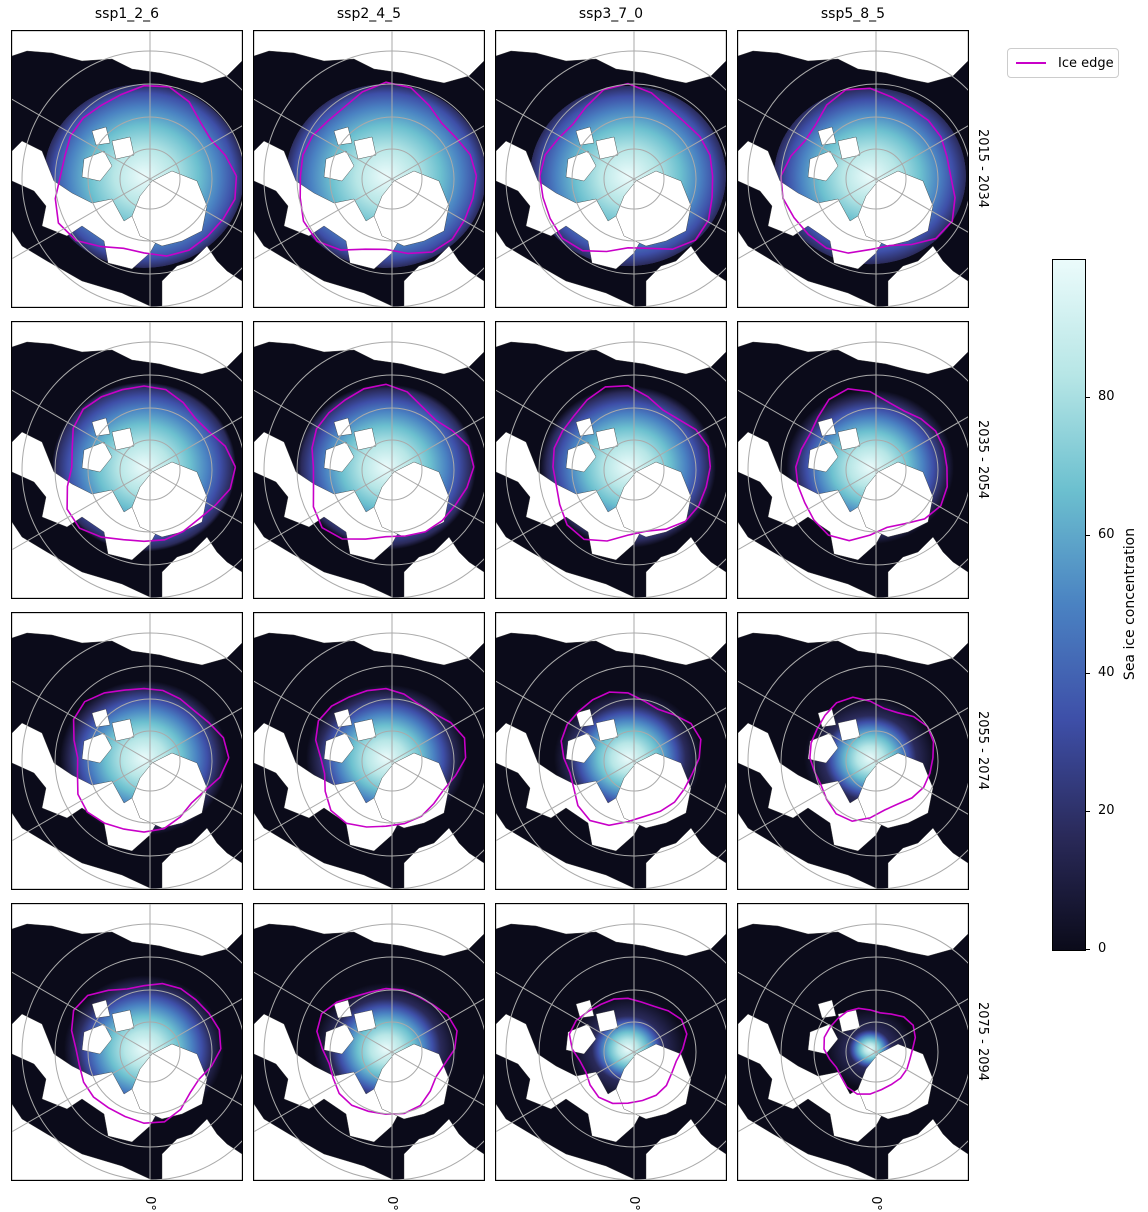 This screenshot has width=1148, height=1212. Describe the element at coordinates (611, 14) in the screenshot. I see `column-title: ssp3_7_0` at that location.